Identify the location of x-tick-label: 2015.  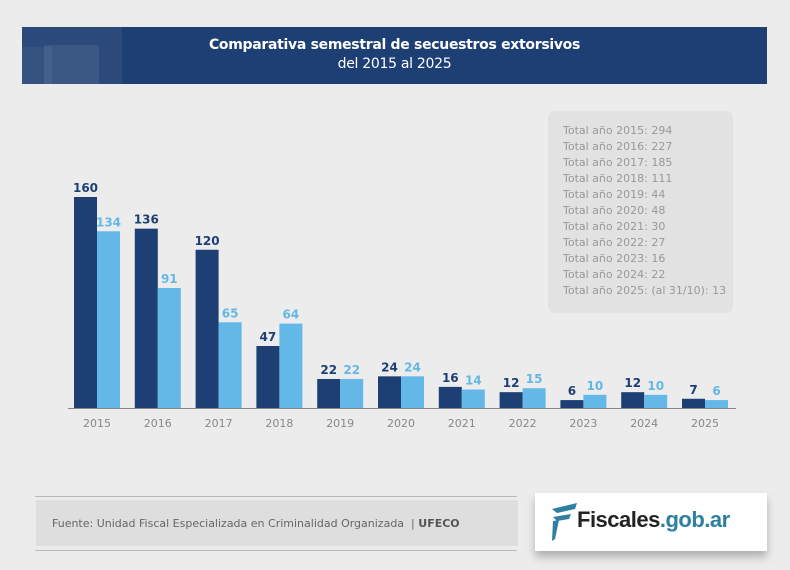
(97, 423).